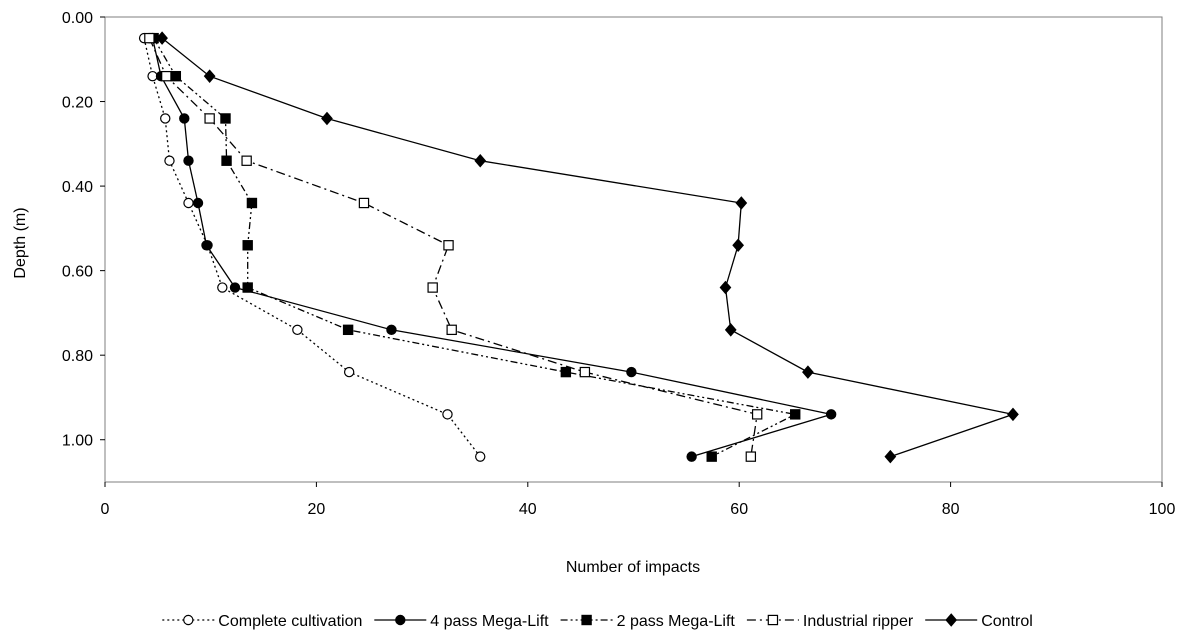 The height and width of the screenshot is (634, 1195). Describe the element at coordinates (633, 567) in the screenshot. I see `x-axis-title: Number of impacts` at that location.